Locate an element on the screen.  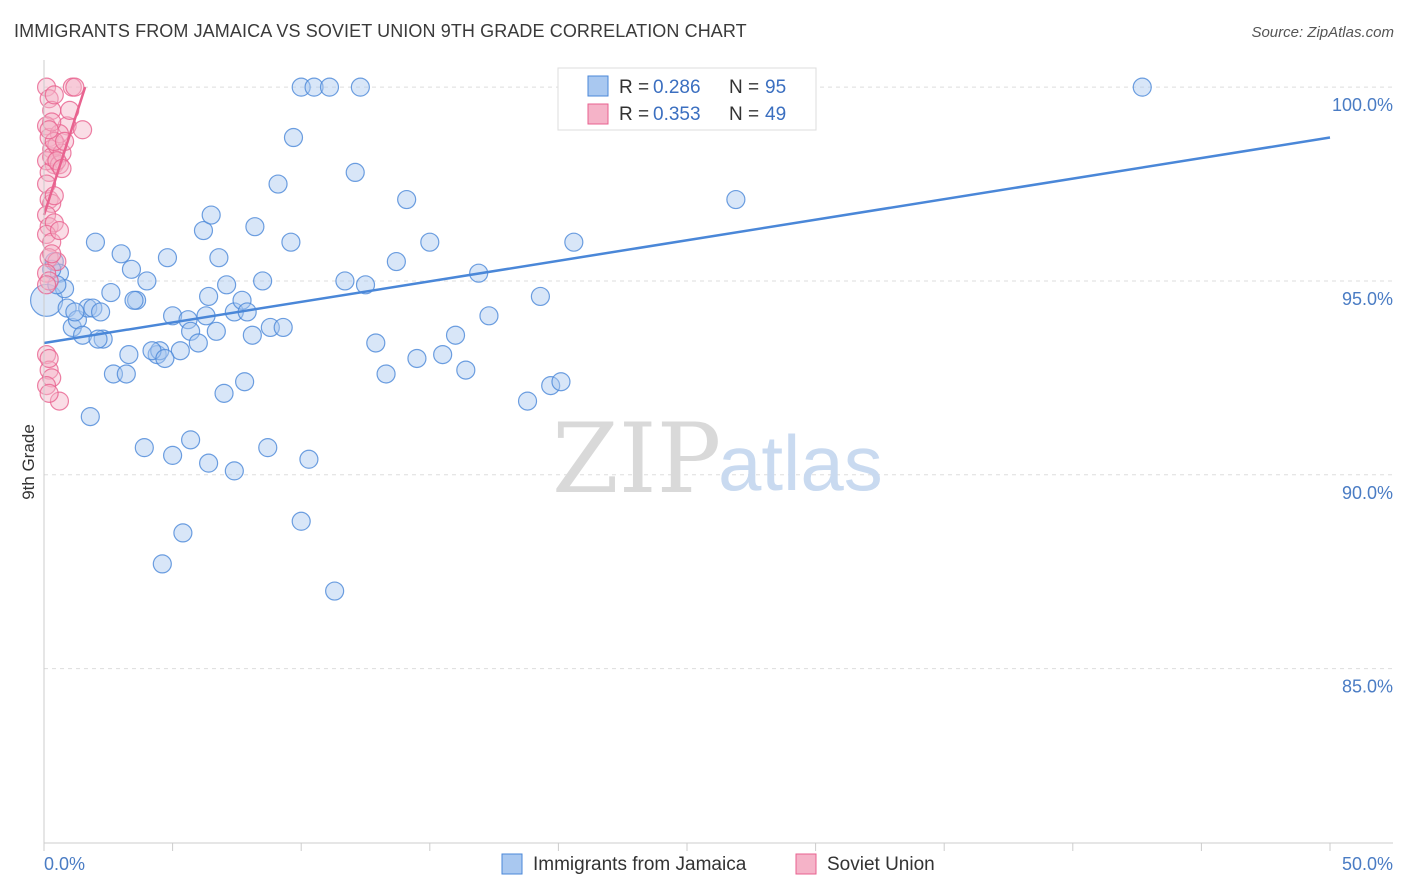
series-label-soviet: Soviet Union is located at coordinates (881, 864).